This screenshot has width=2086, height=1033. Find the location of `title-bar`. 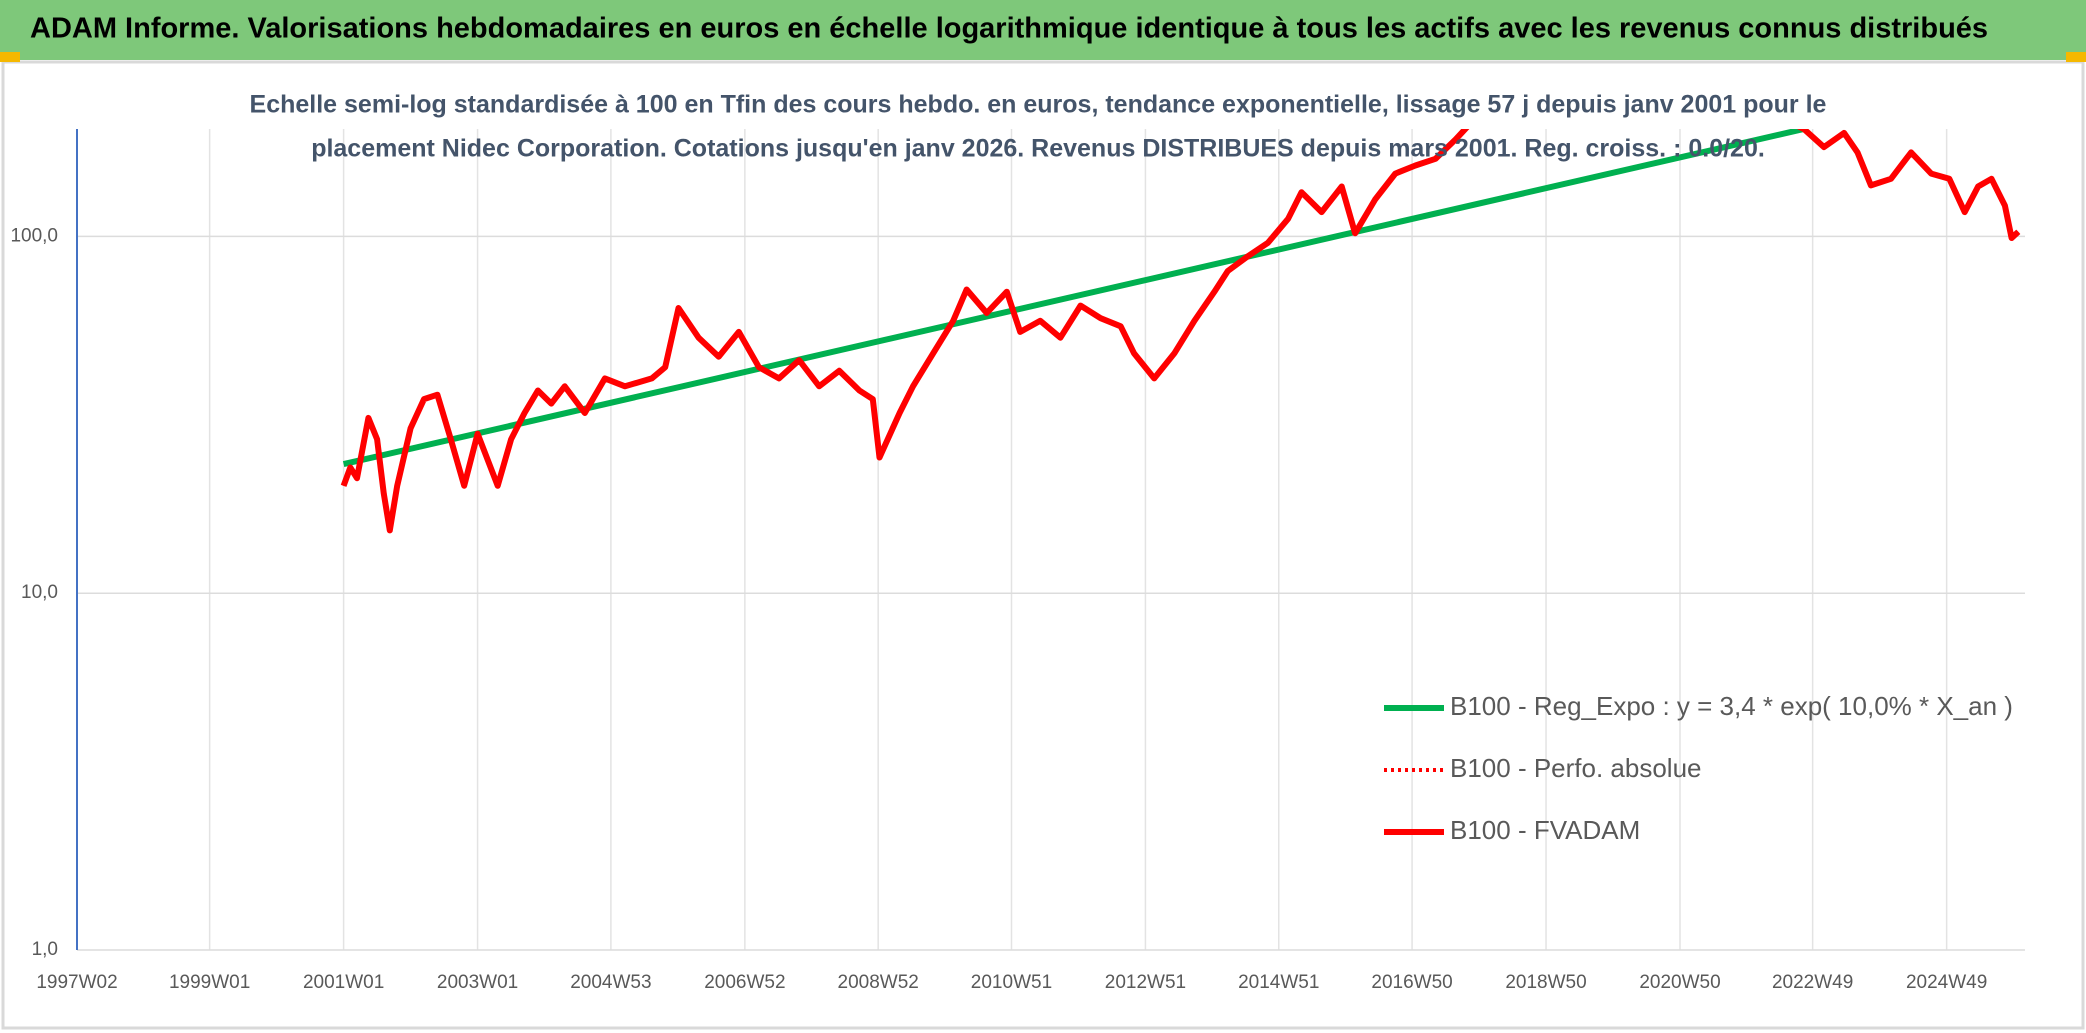

title-bar is located at coordinates (1043, 30).